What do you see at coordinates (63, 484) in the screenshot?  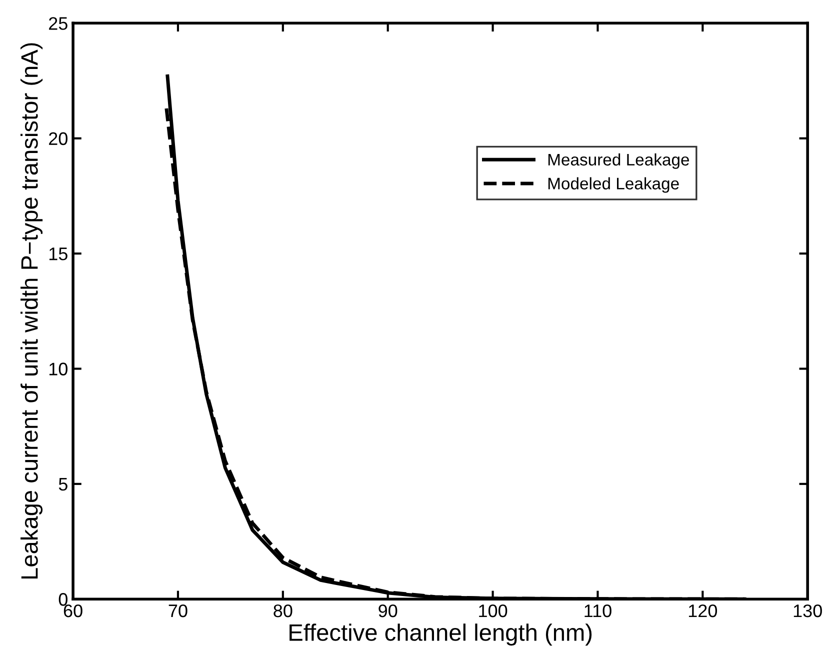 I see `y-tick-label: 5` at bounding box center [63, 484].